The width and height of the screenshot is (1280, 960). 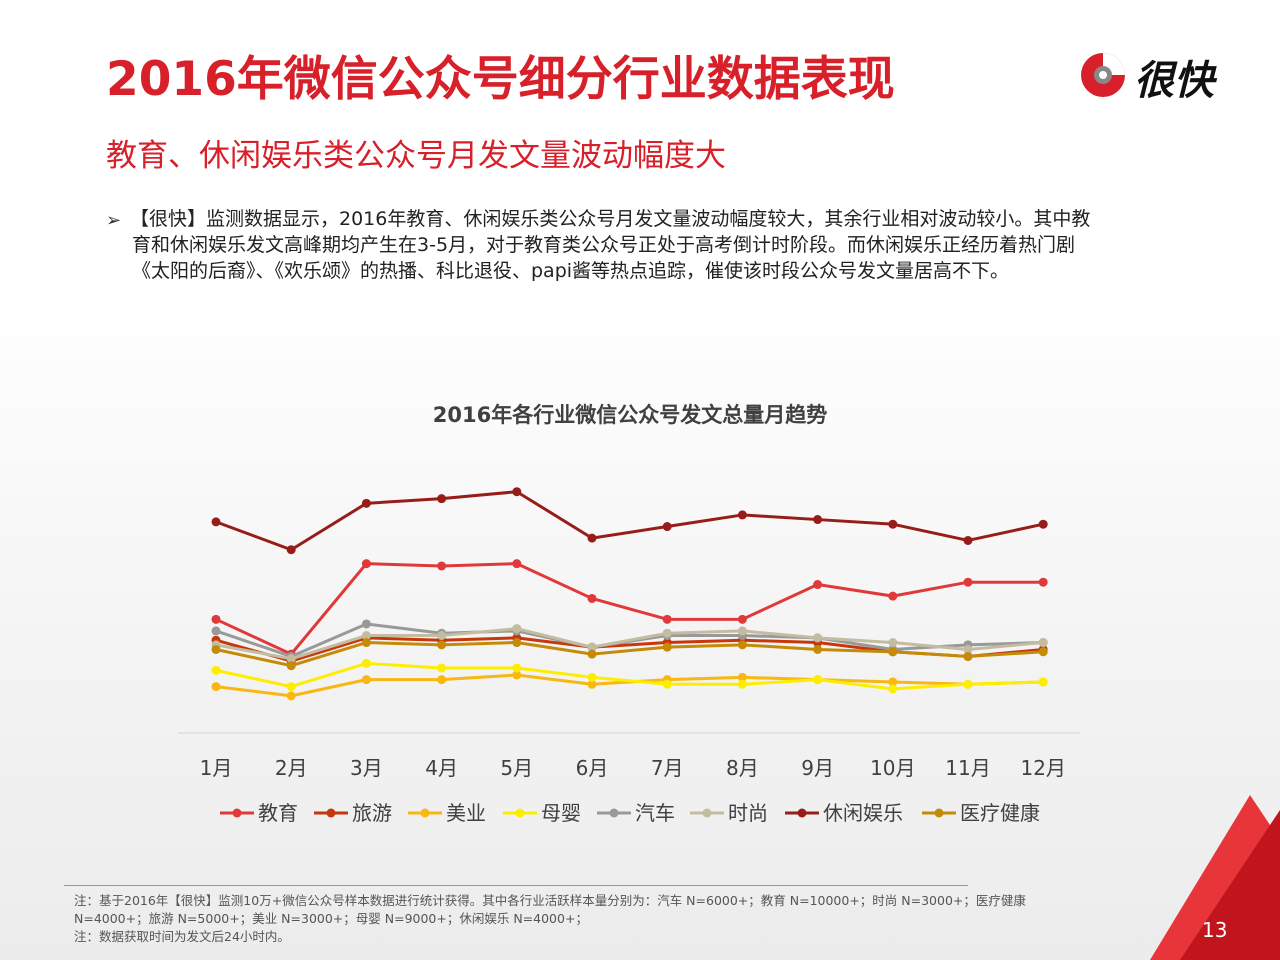 I want to click on series-教育, so click(x=629, y=609).